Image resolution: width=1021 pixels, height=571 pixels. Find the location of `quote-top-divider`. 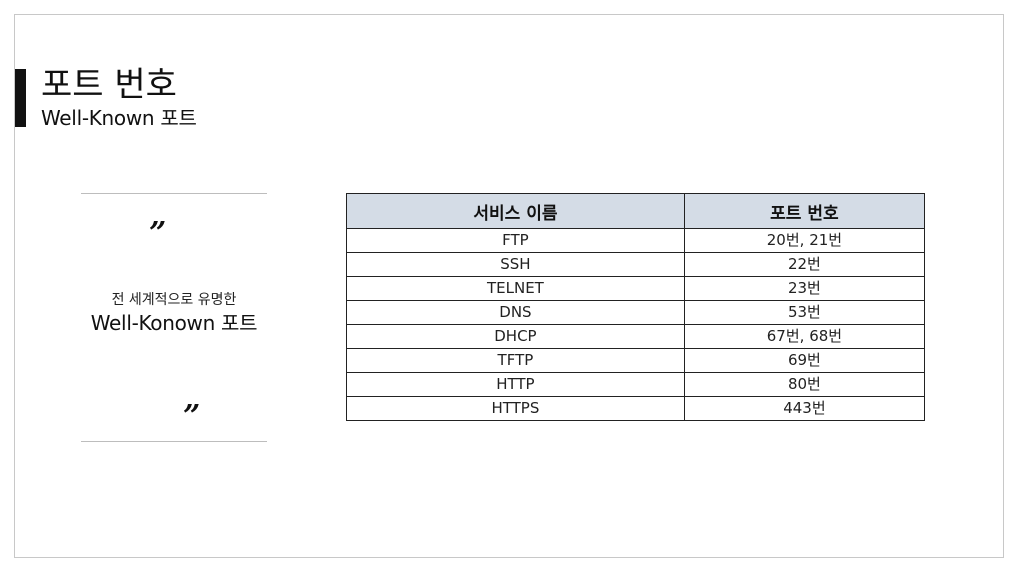

quote-top-divider is located at coordinates (174, 193).